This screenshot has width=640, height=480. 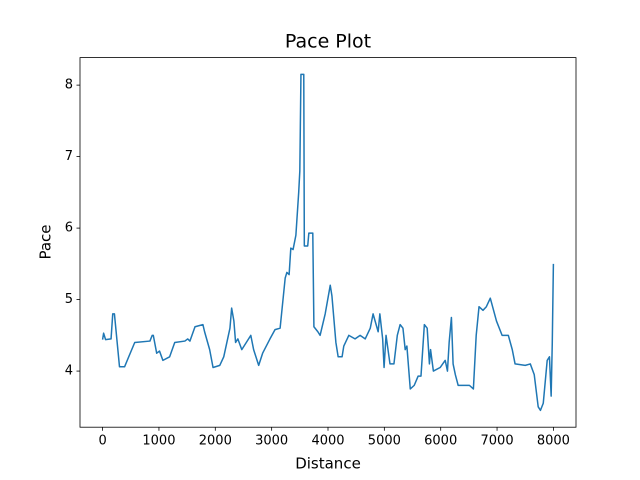 What do you see at coordinates (384, 441) in the screenshot?
I see `x-tick-label: 5000` at bounding box center [384, 441].